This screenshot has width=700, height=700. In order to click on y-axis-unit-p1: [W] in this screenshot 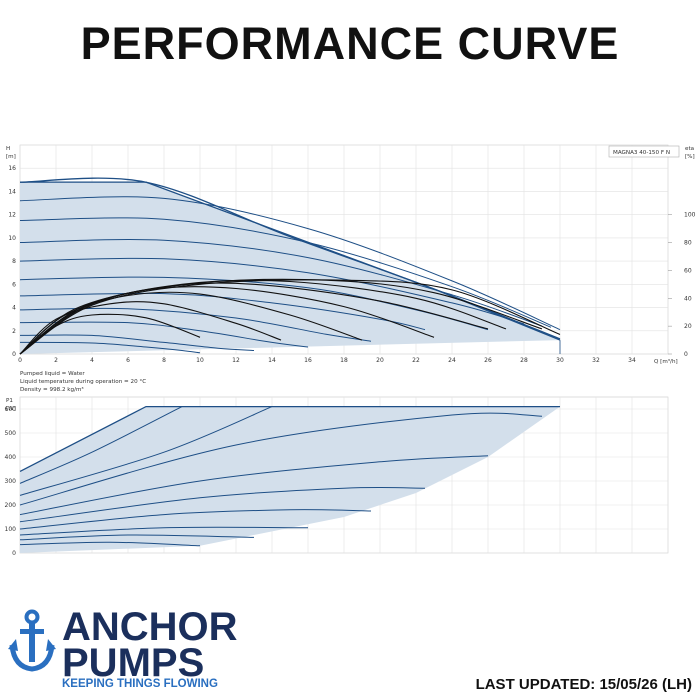, I will do `click(11, 409)`.